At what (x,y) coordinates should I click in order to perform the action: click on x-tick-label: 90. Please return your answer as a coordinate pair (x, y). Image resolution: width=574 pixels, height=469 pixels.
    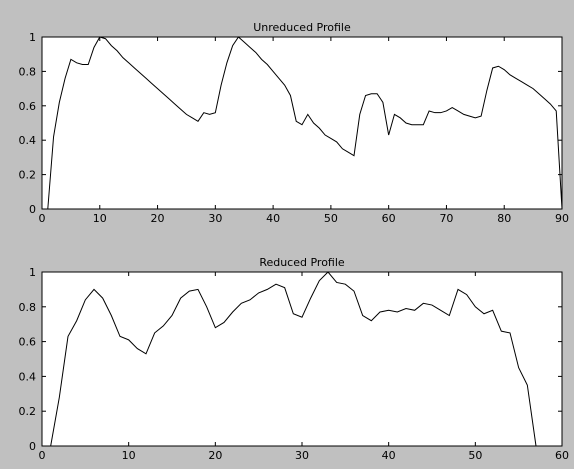
    Looking at the image, I should click on (562, 218).